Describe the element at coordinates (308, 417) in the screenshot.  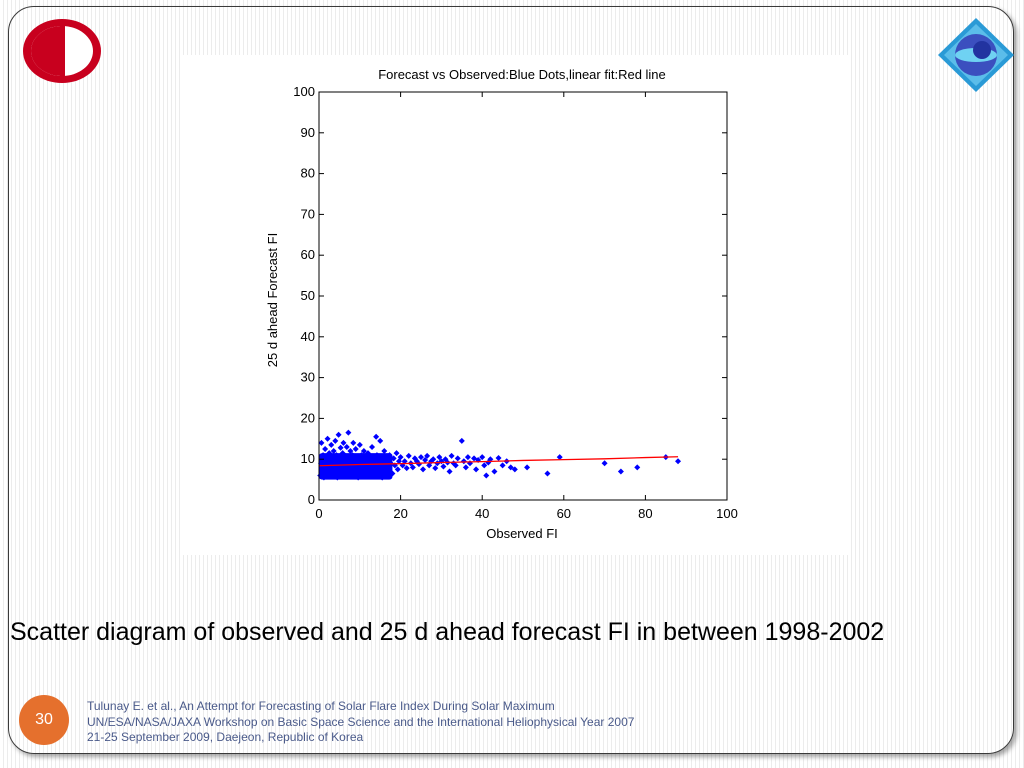
I see `y-tick-label: 20` at that location.